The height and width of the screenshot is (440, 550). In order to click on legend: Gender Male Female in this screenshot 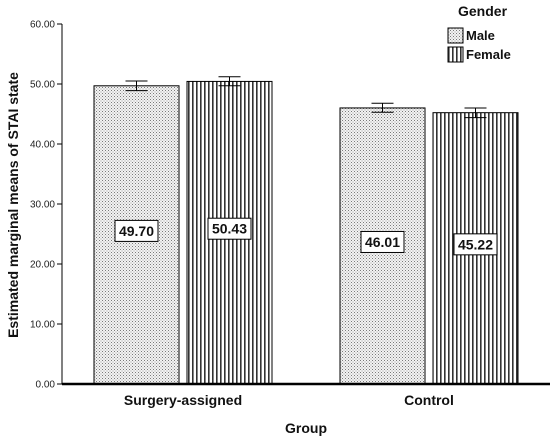, I will do `click(479, 33)`.